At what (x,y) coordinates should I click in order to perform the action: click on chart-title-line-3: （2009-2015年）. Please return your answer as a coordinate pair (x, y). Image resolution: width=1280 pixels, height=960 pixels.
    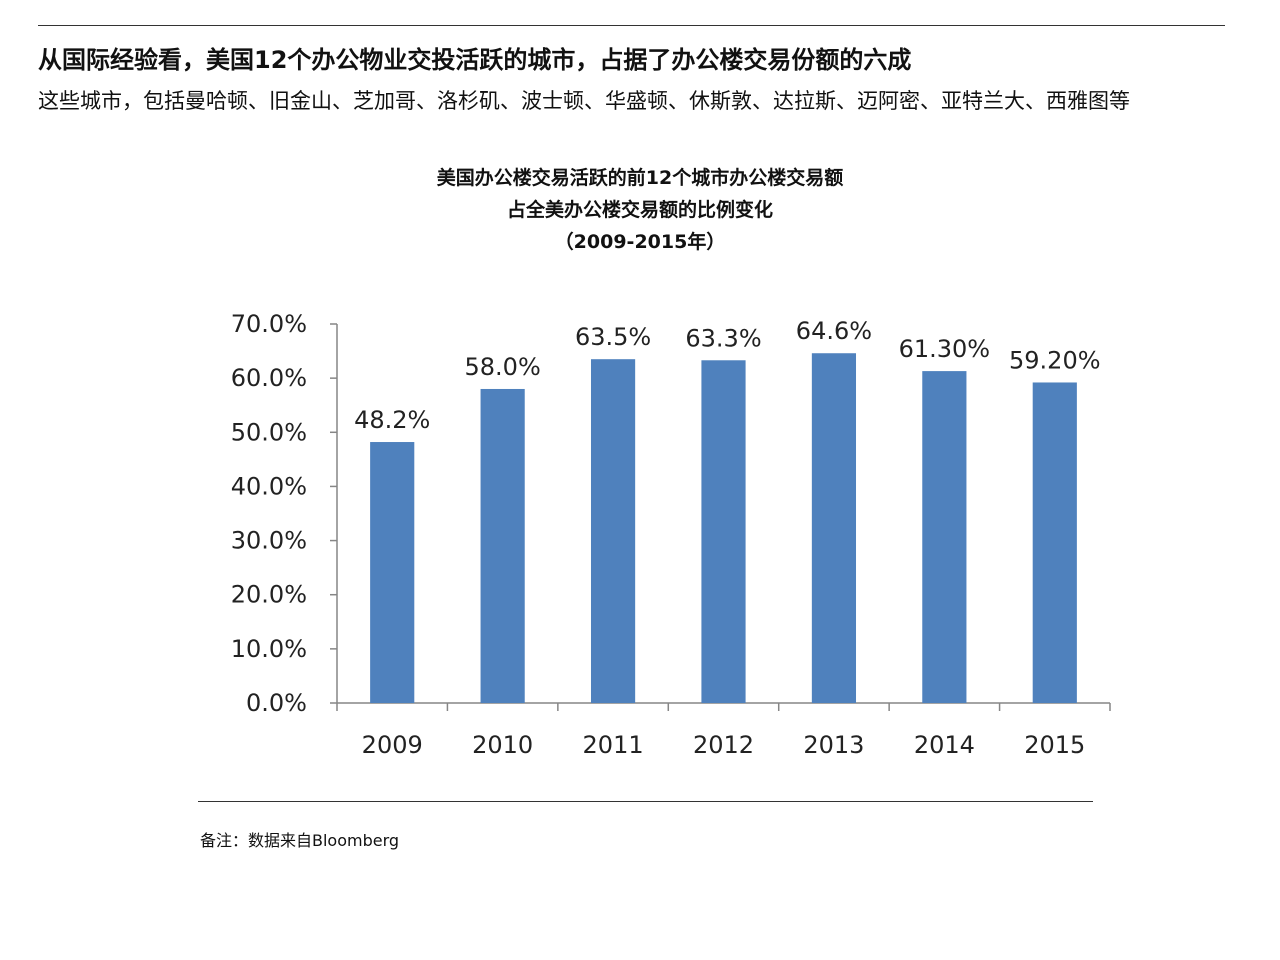
    Looking at the image, I should click on (640, 242).